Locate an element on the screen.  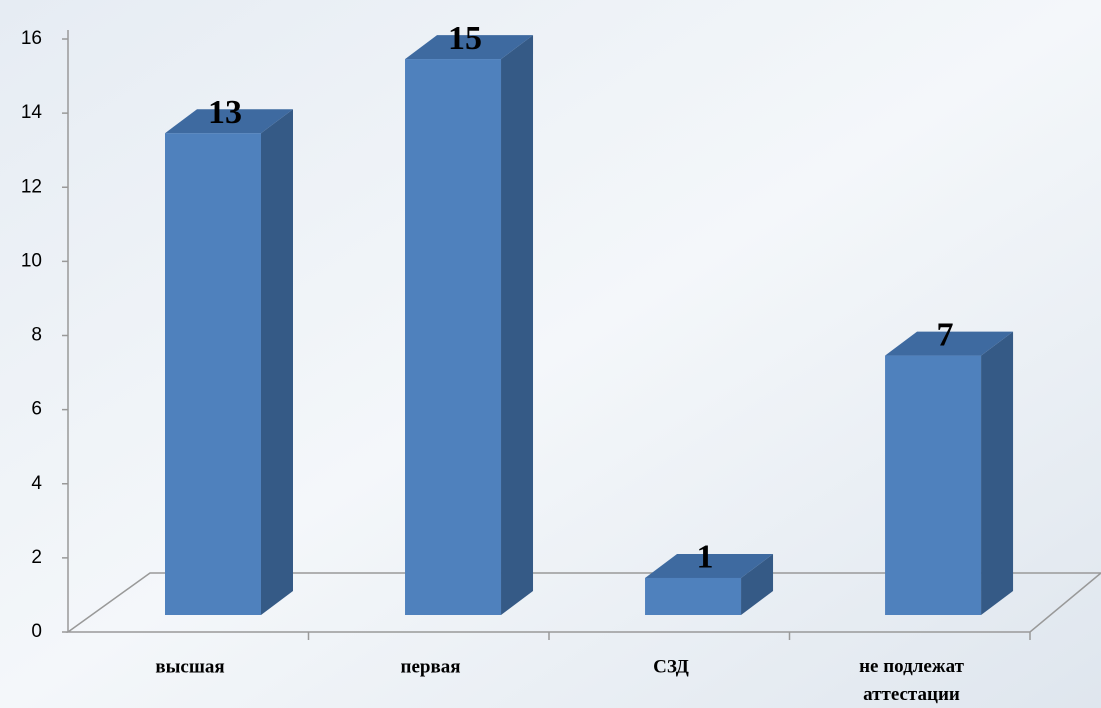
y-tick-label: 12 is located at coordinates (31, 186).